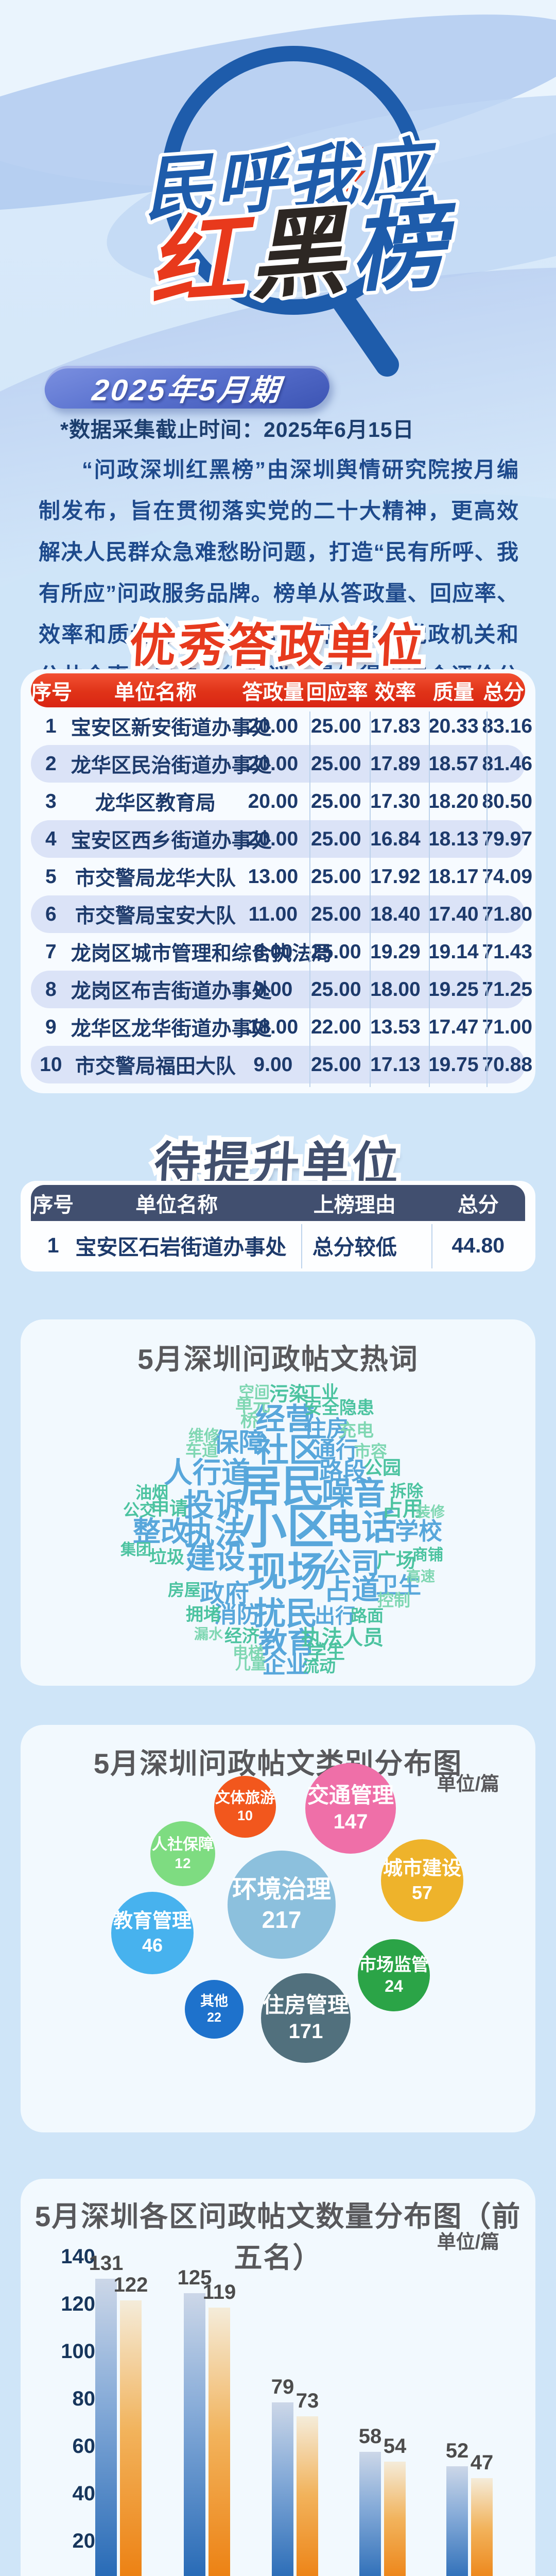  What do you see at coordinates (307, 2401) in the screenshot?
I see `bar-value: 73` at bounding box center [307, 2401].